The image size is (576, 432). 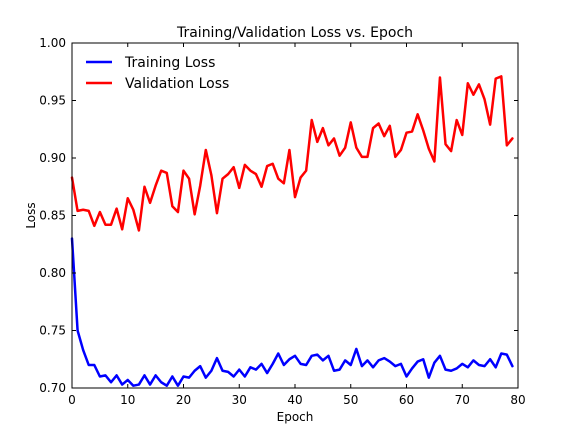 What do you see at coordinates (52, 43) in the screenshot?
I see `y-tick-label: 1.00` at bounding box center [52, 43].